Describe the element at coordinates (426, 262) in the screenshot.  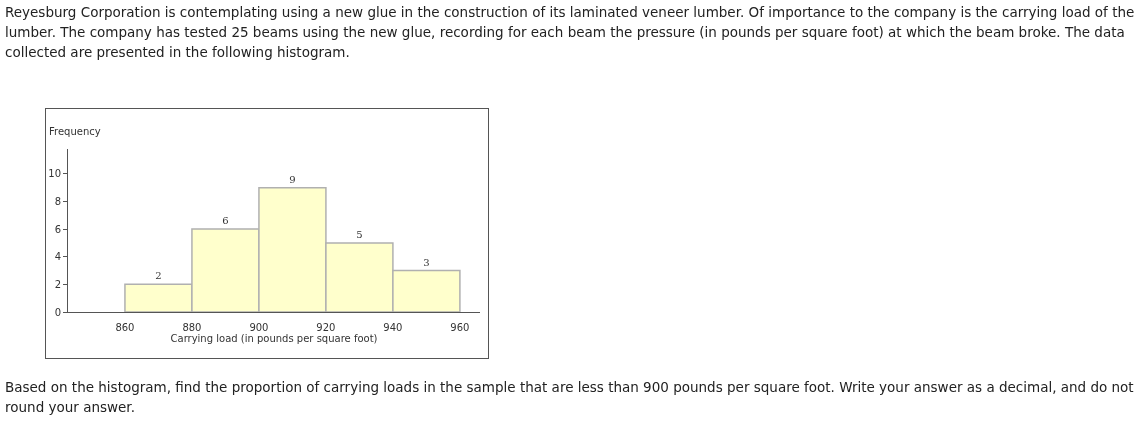
I see `data-label: 3` at that location.